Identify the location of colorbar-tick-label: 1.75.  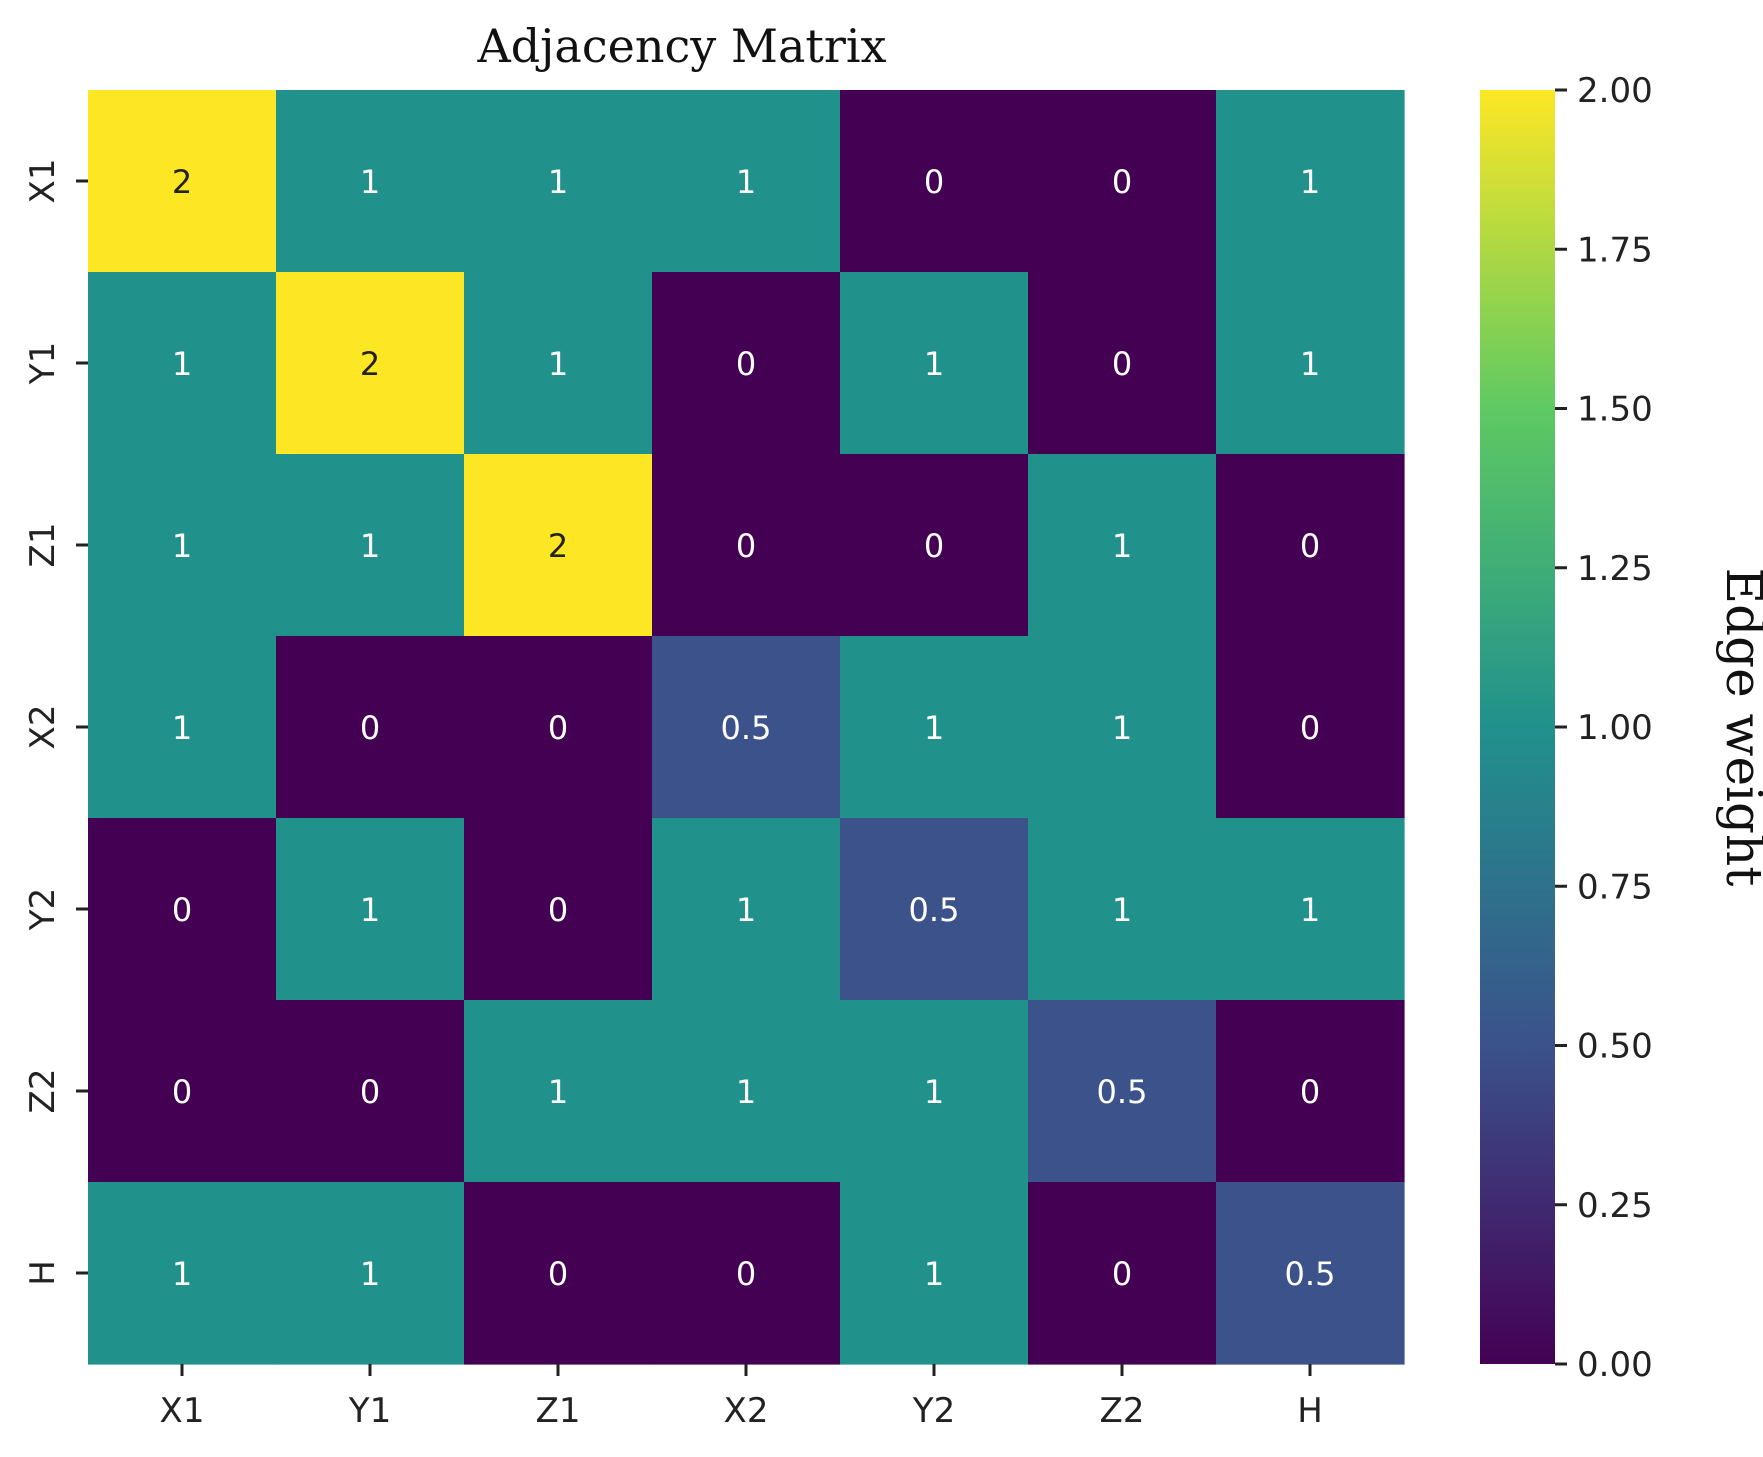
(1615, 250).